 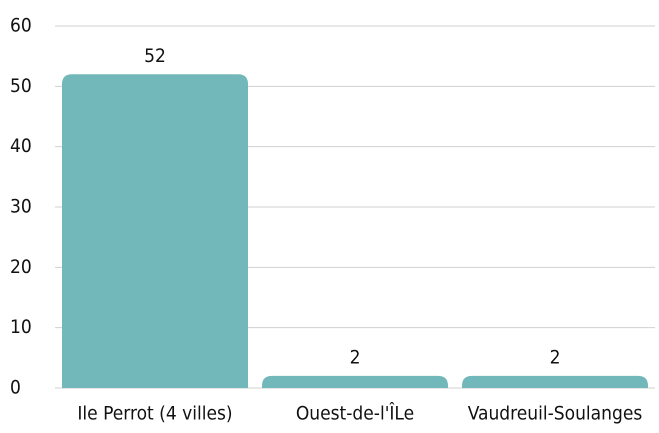 I want to click on data-label: 52, so click(x=155, y=56).